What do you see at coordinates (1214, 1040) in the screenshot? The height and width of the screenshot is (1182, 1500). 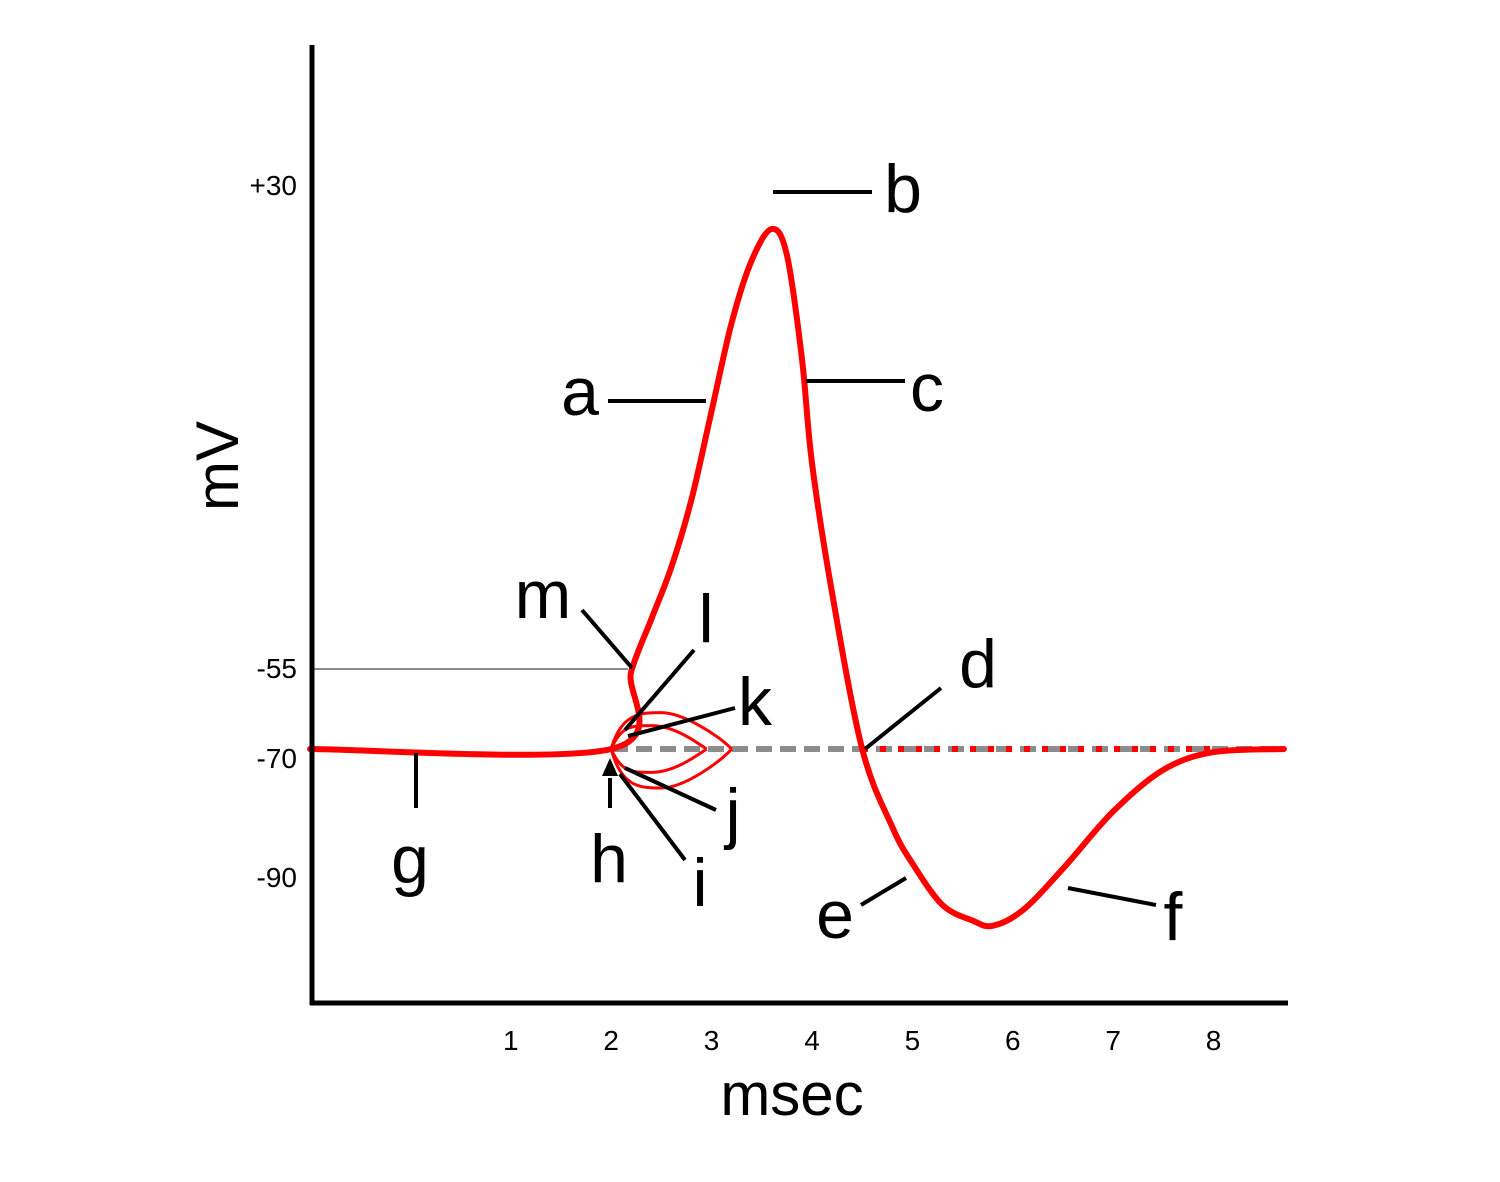 I see `x-tick-label: 8` at bounding box center [1214, 1040].